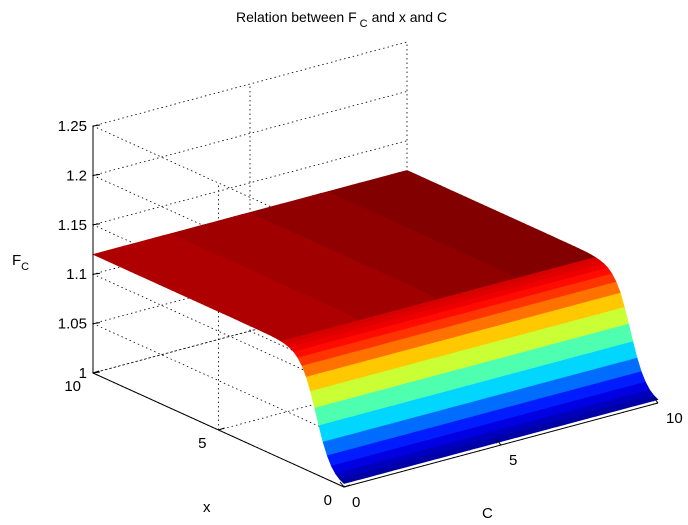 The height and width of the screenshot is (525, 688). What do you see at coordinates (20, 262) in the screenshot?
I see `z-axis-label: FC` at bounding box center [20, 262].